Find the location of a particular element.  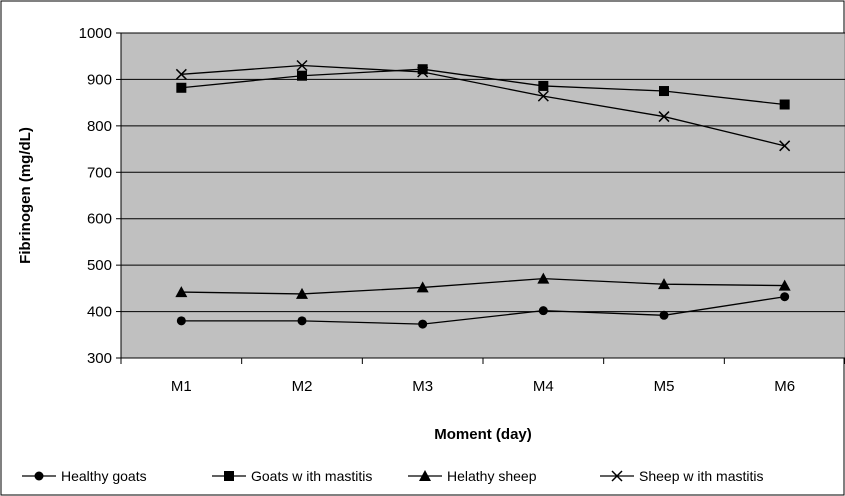

x-tick-label: M1 is located at coordinates (181, 386).